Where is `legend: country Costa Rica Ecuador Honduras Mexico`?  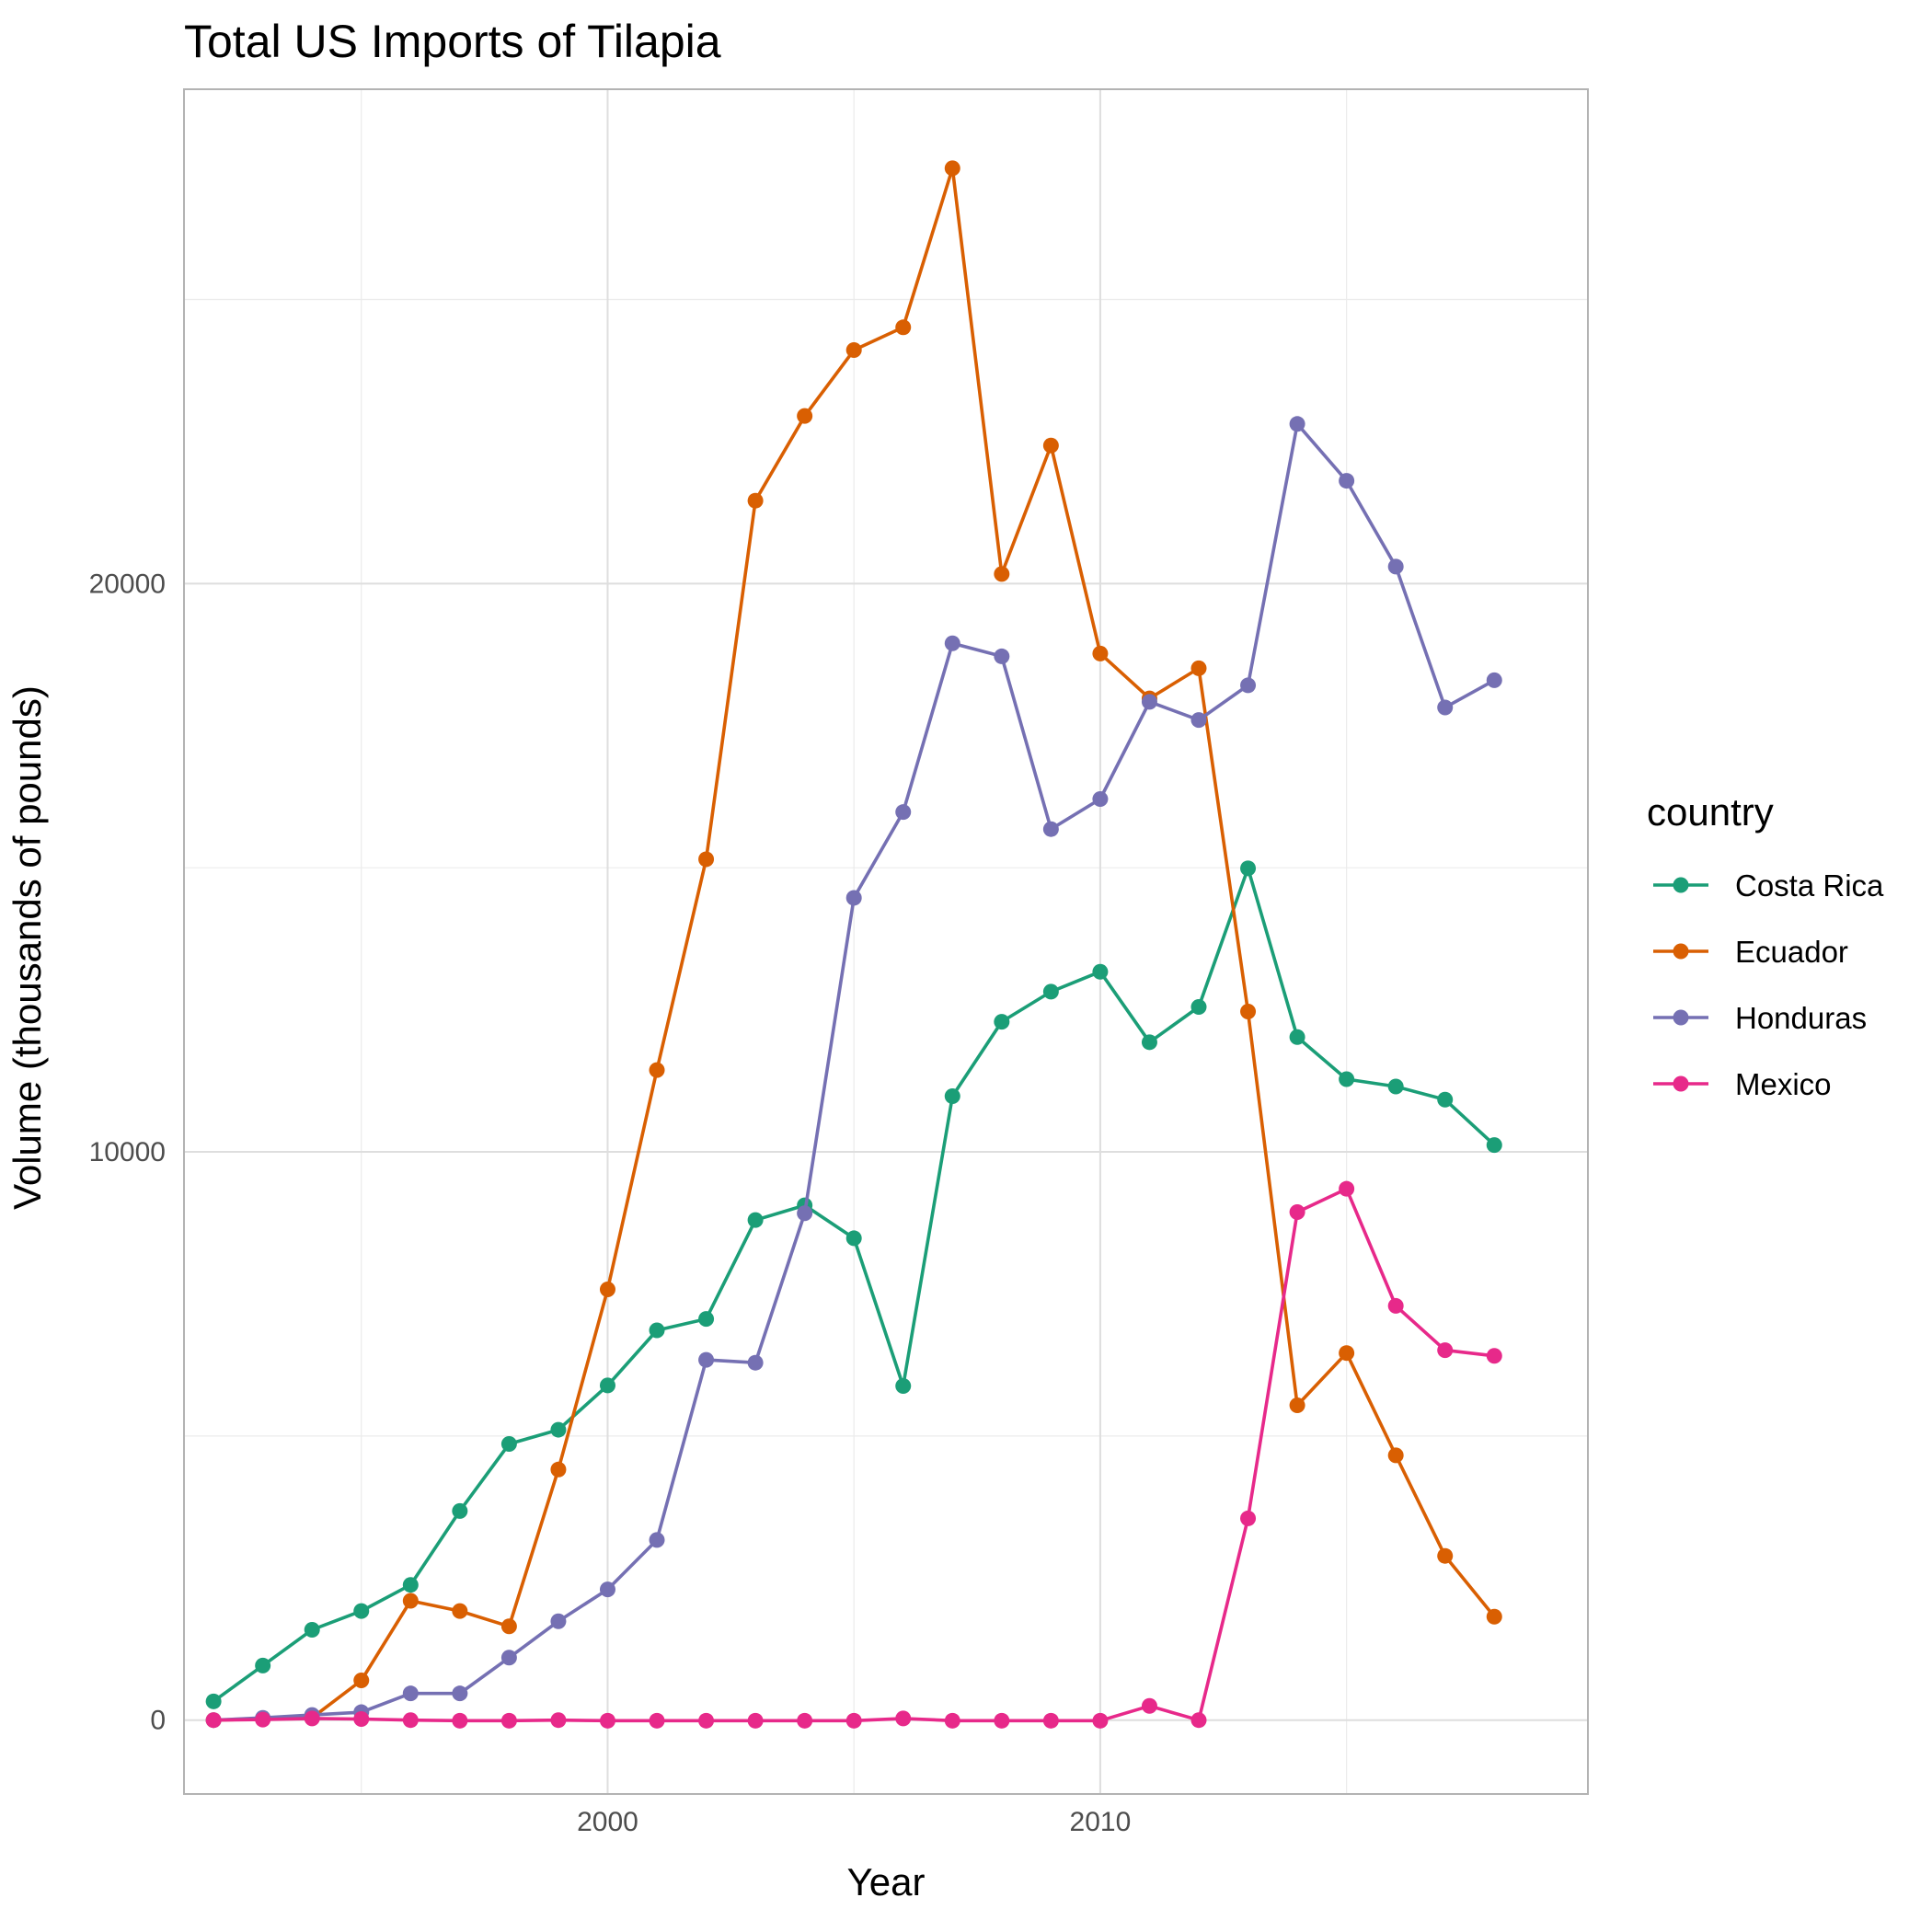
legend: country Costa Rica Ecuador Honduras Mexico is located at coordinates (1765, 945).